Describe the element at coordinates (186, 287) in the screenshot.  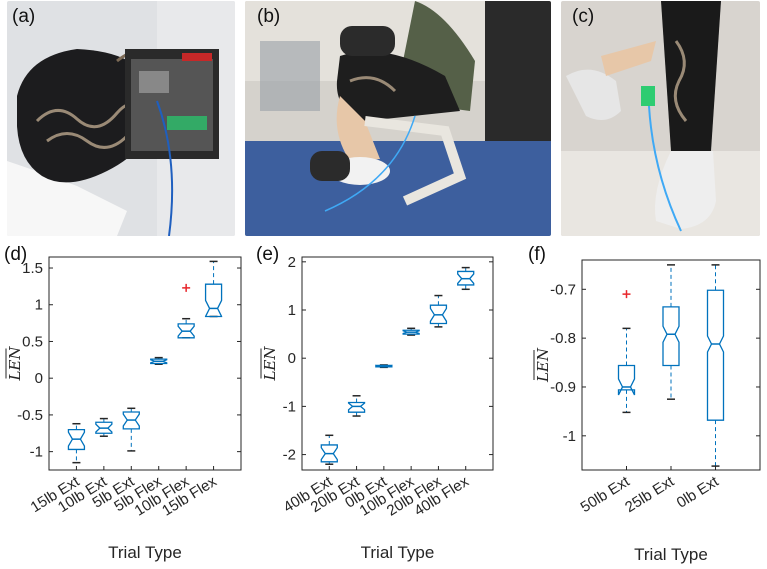
I see `outlier-marker-d` at that location.